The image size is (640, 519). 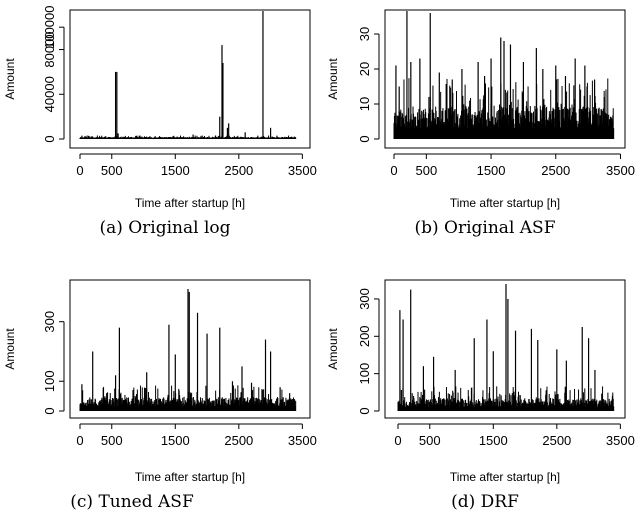 I want to click on y-tick-label: 30, so click(x=364, y=34).